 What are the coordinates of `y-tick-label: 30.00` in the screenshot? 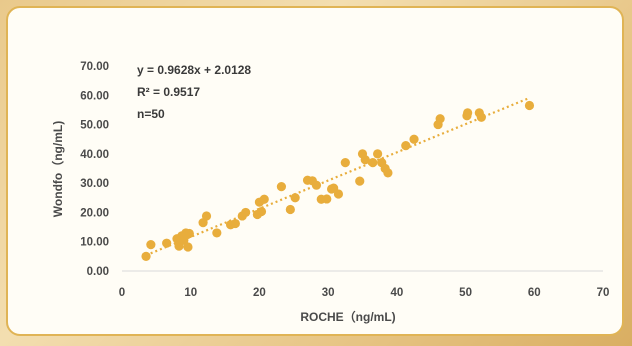 It's located at (94, 184).